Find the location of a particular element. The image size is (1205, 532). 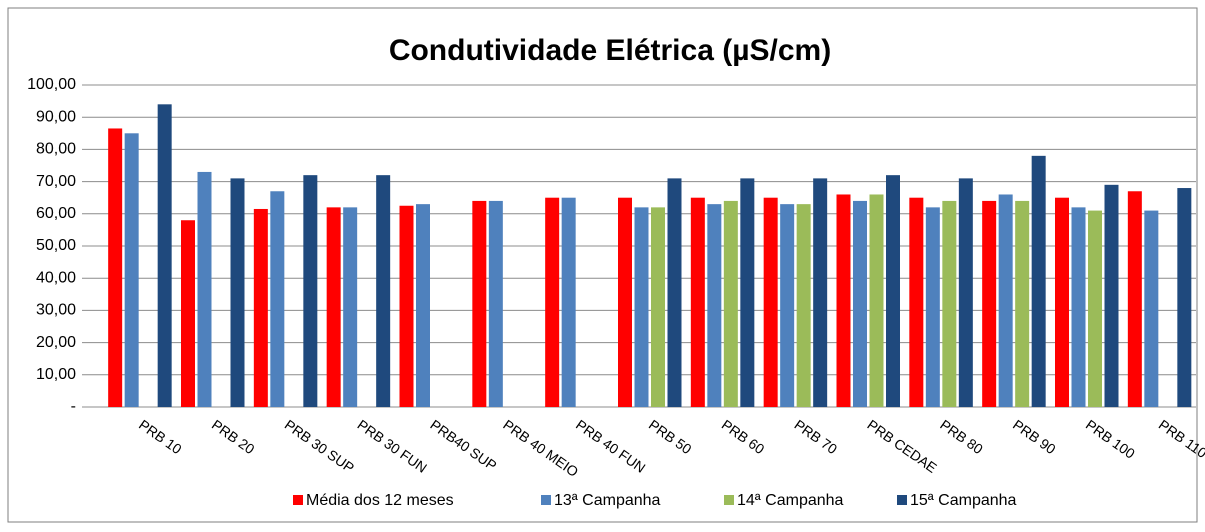

y-tick-label: 50,00 is located at coordinates (56, 245).